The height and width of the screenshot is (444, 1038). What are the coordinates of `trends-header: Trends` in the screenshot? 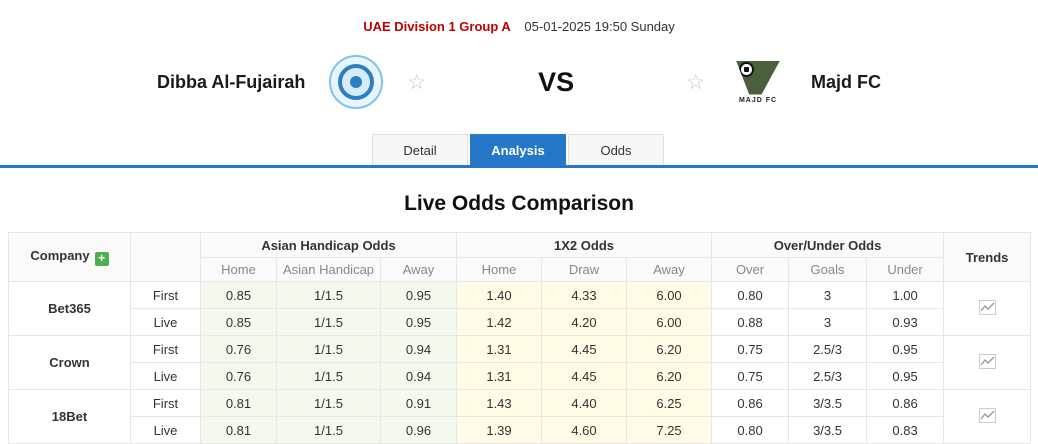 It's located at (987, 257).